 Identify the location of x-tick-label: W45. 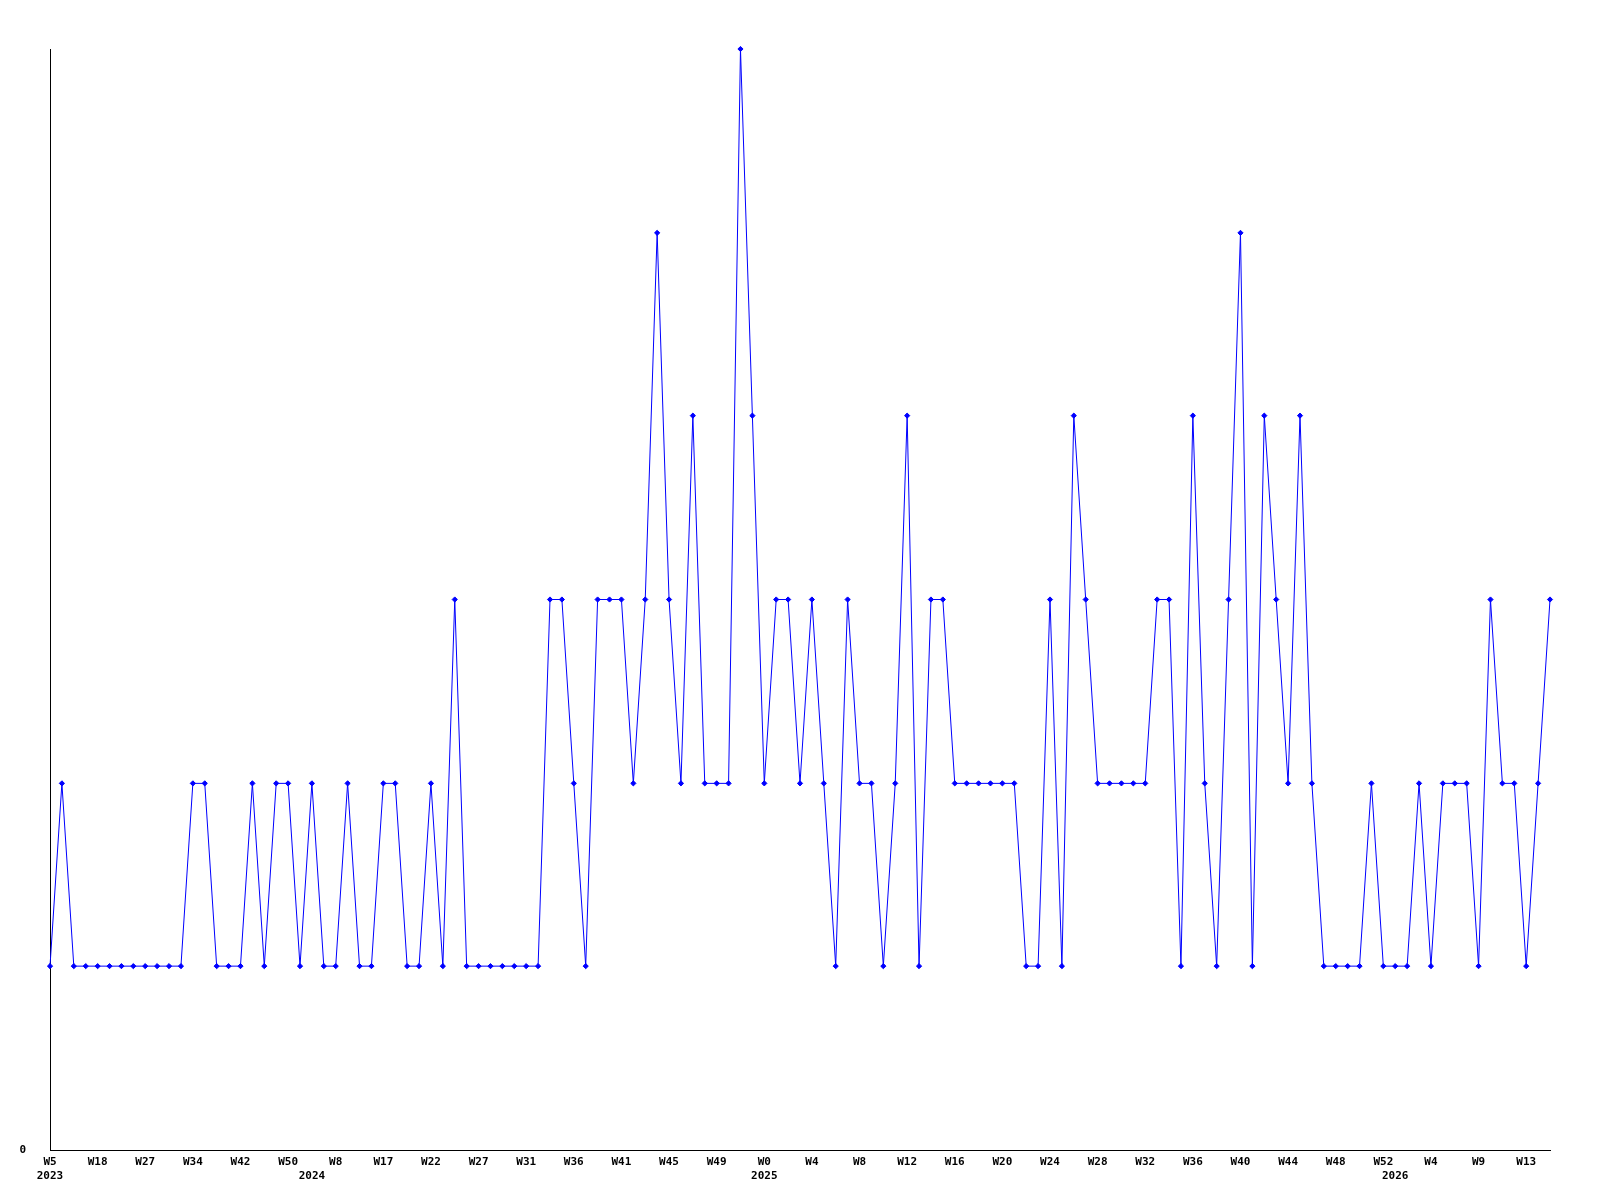
(669, 1162).